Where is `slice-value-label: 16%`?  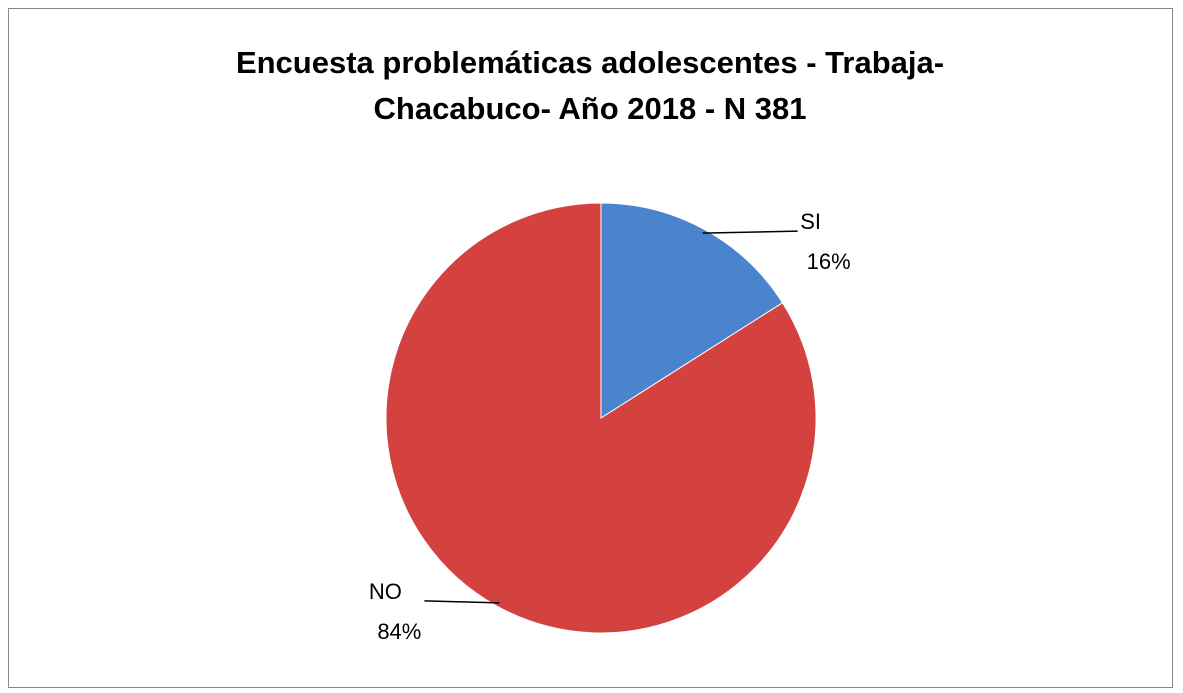 slice-value-label: 16% is located at coordinates (829, 261).